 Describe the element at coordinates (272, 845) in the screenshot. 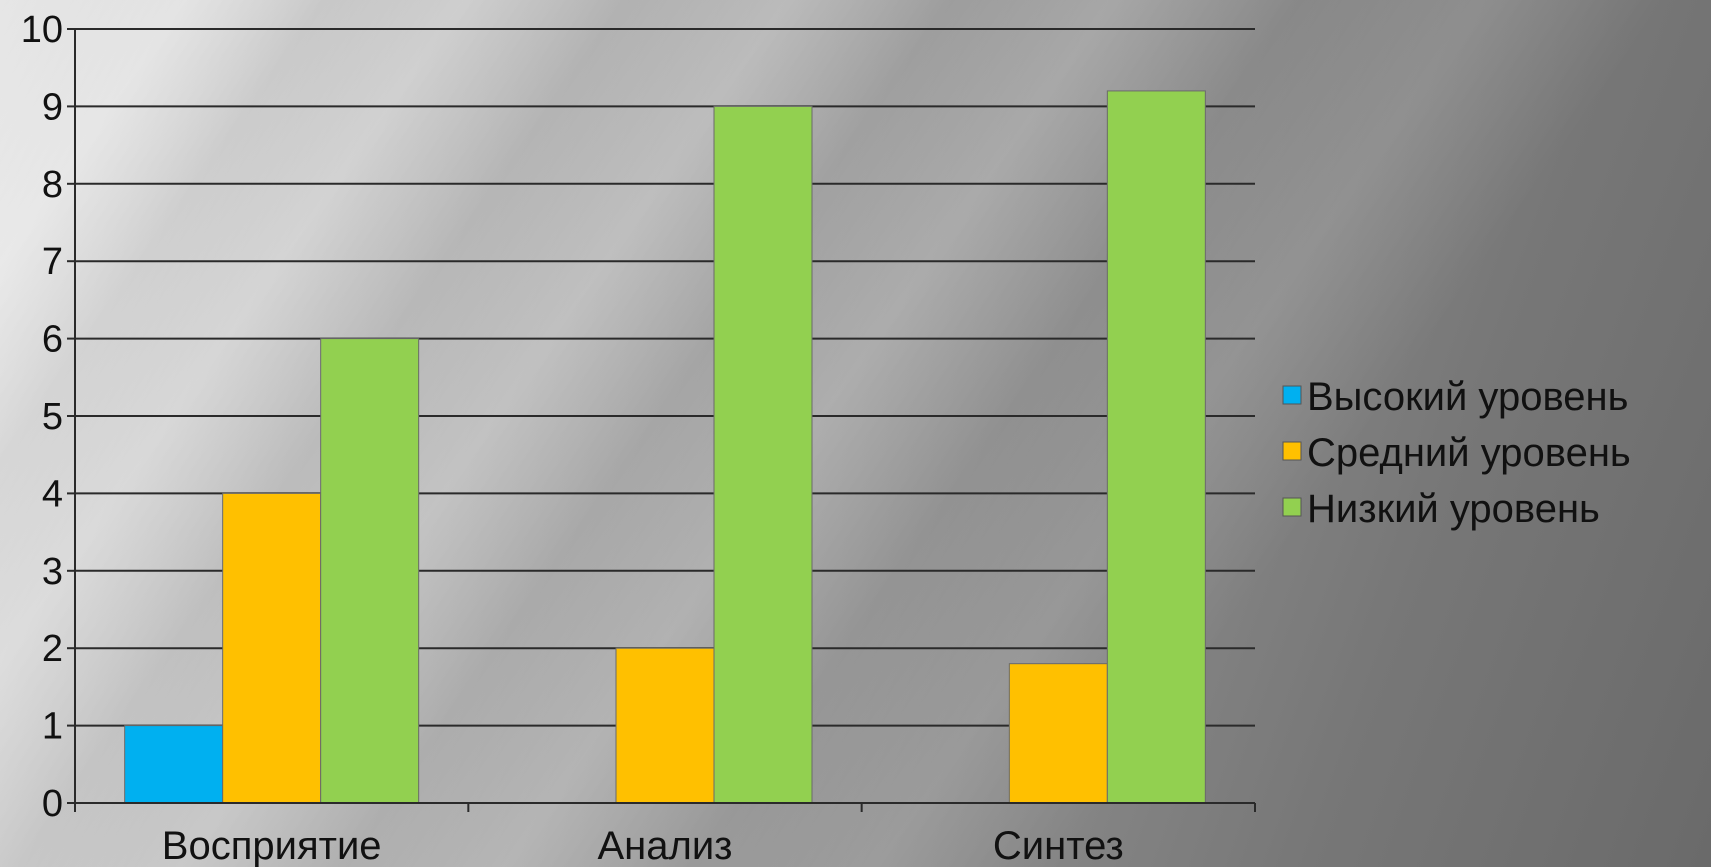

I see `x-category-label: Восприятие` at that location.